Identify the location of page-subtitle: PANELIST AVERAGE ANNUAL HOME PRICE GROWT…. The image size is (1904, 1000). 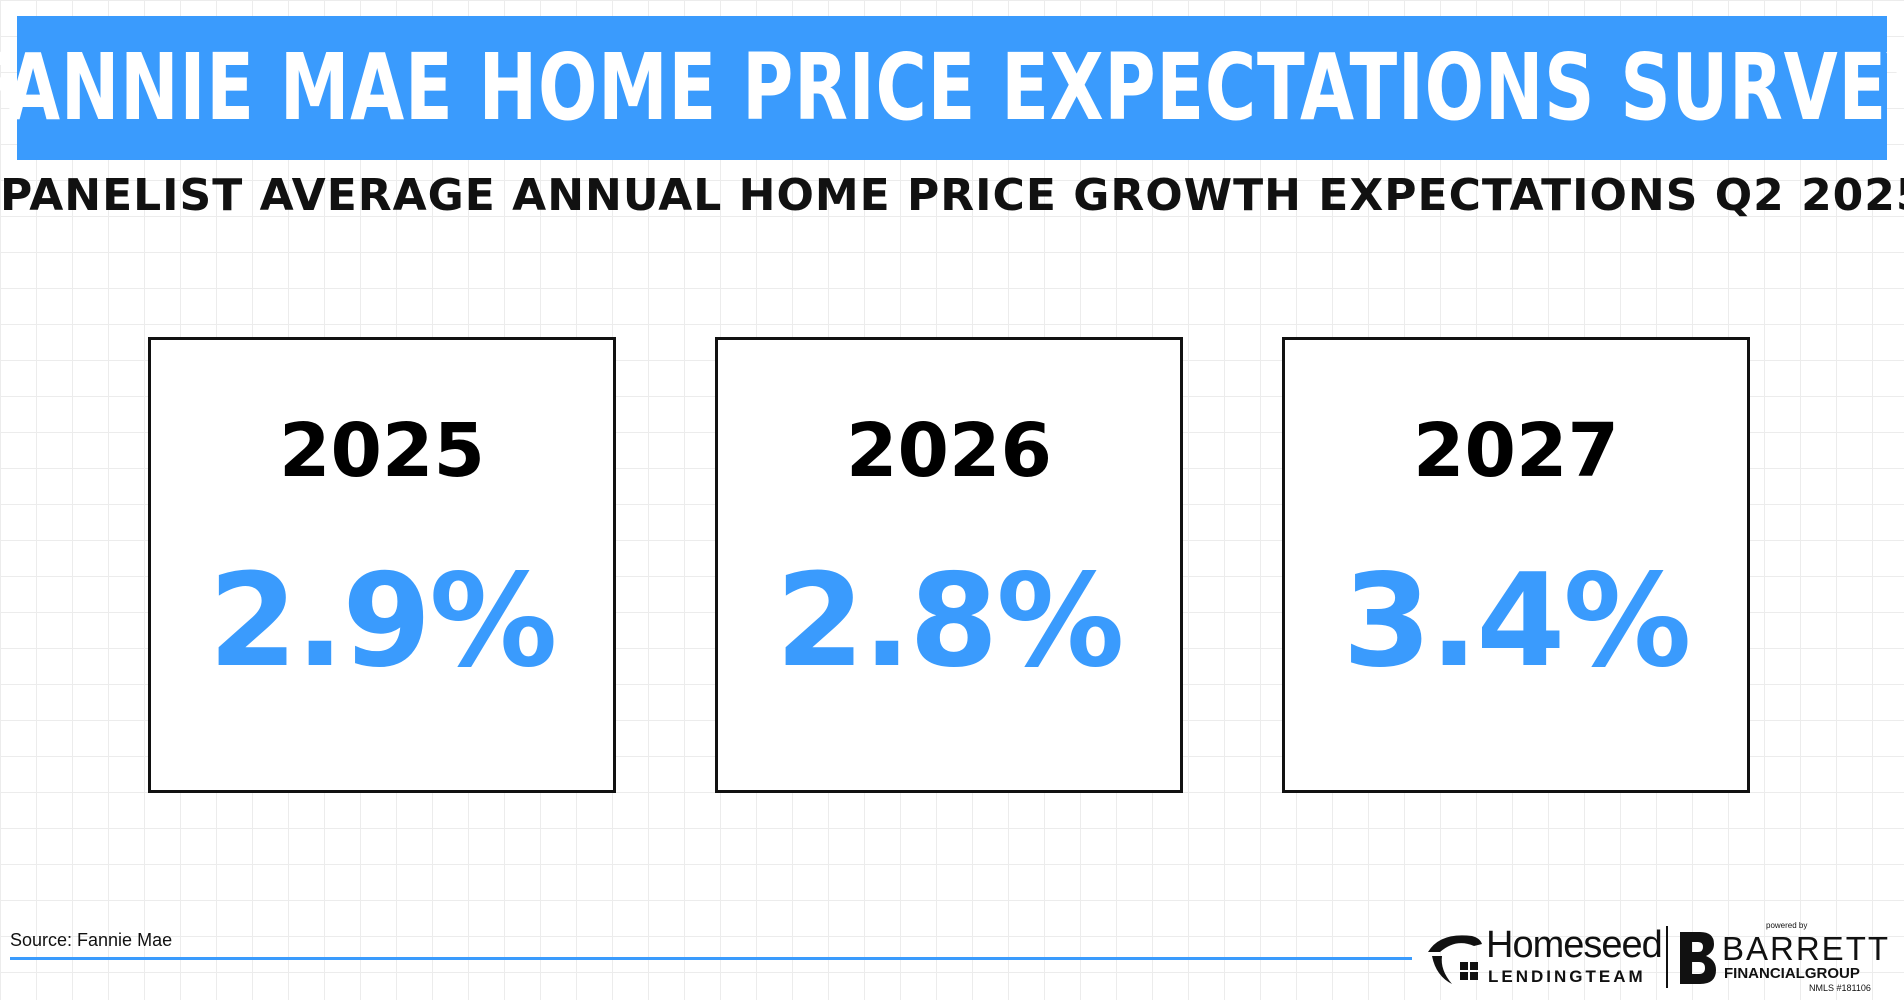
(952, 195).